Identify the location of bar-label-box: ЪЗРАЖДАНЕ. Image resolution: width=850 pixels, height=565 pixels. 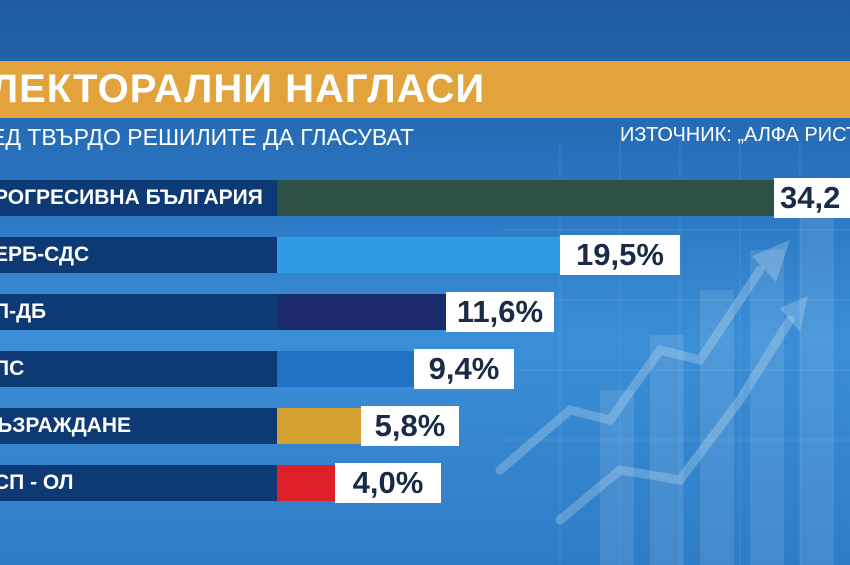
(138, 426).